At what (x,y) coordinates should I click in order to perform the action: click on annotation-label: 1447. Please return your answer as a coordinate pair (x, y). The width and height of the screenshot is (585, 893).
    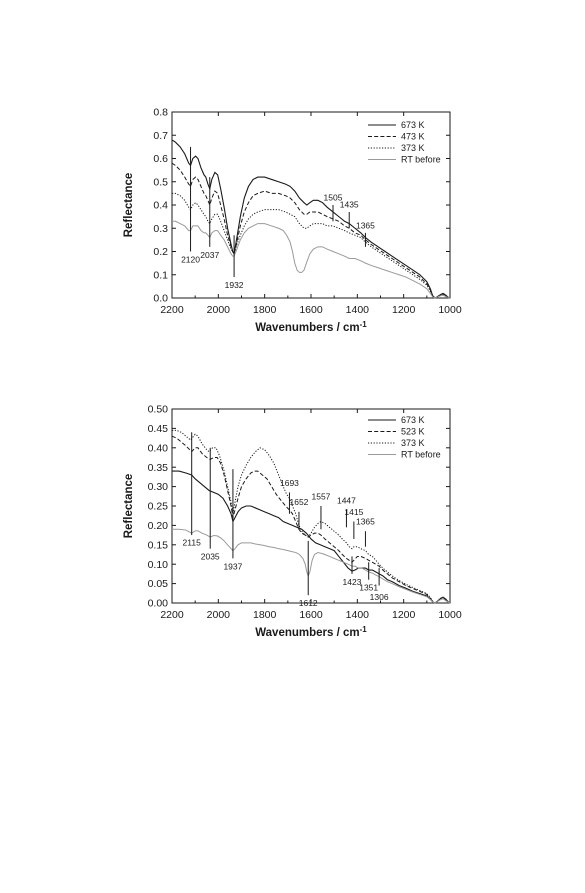
    Looking at the image, I should click on (346, 500).